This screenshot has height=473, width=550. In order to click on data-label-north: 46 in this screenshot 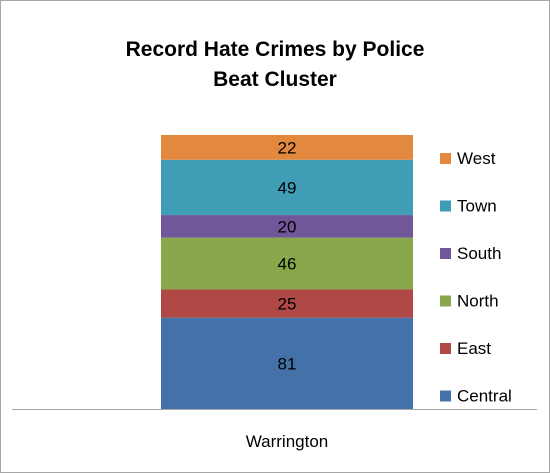, I will do `click(287, 264)`.